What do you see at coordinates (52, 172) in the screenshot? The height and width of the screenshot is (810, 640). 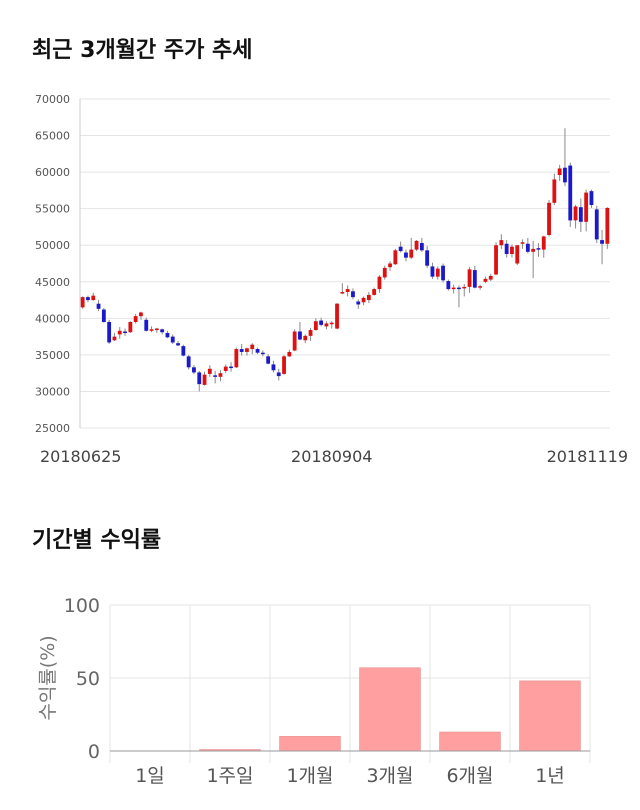 I see `price-y-tick-label: 60000` at bounding box center [52, 172].